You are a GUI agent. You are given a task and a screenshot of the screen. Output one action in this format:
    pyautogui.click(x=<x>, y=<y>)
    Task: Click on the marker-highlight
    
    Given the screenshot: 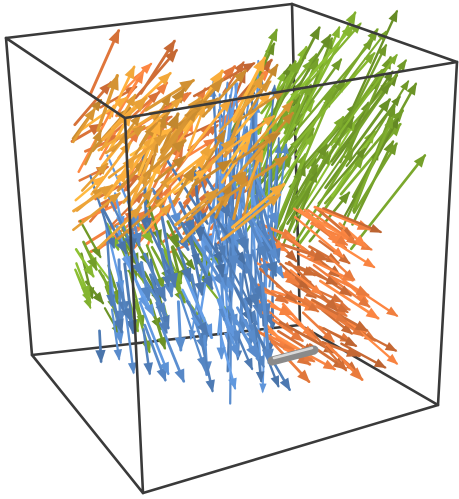 What is the action you would take?
    pyautogui.click(x=293, y=353)
    